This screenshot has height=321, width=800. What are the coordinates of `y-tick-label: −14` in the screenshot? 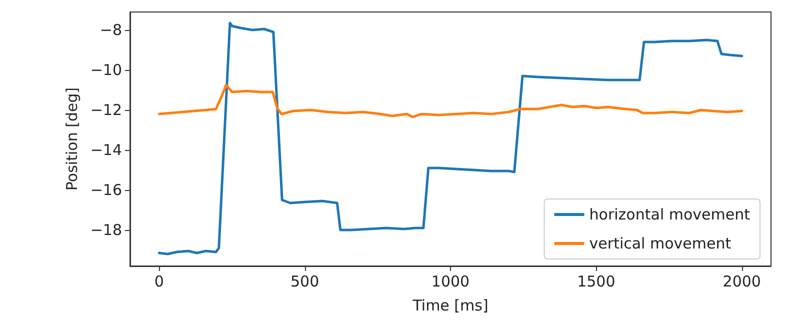 It's located at (106, 150).